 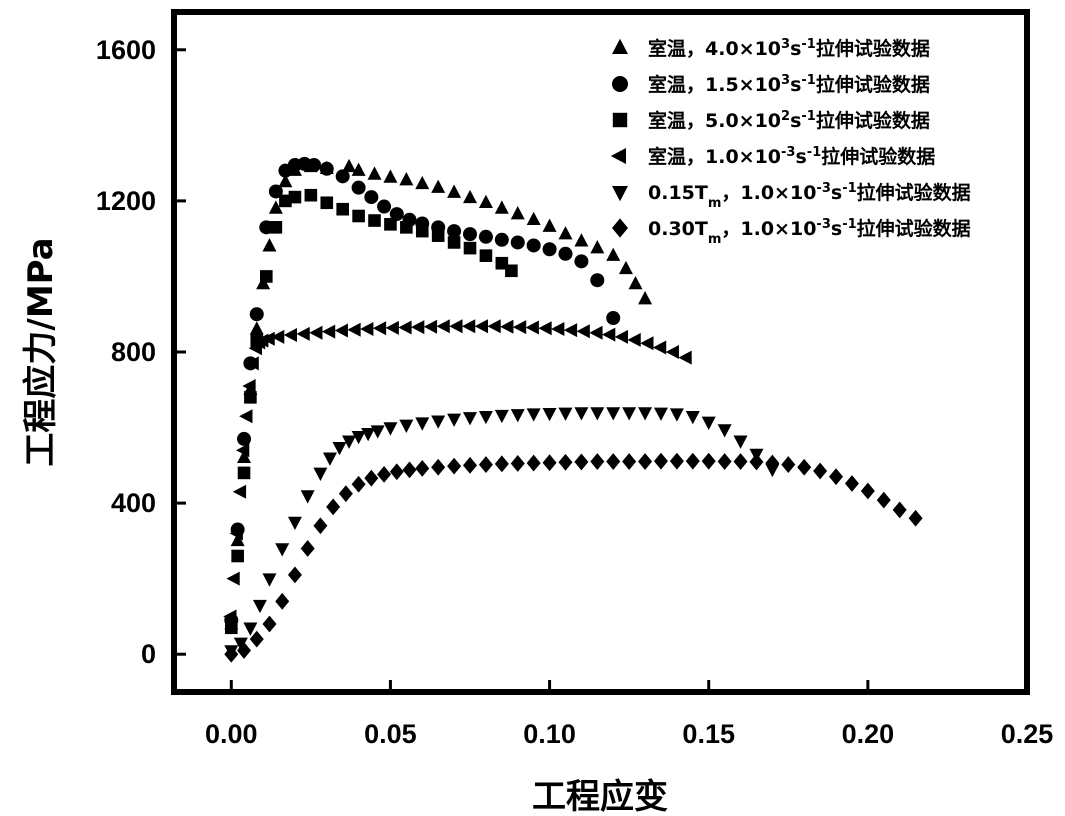 I want to click on legend-item: 室温，5.0×102s-1拉伸试验数据, so click(x=771, y=120).